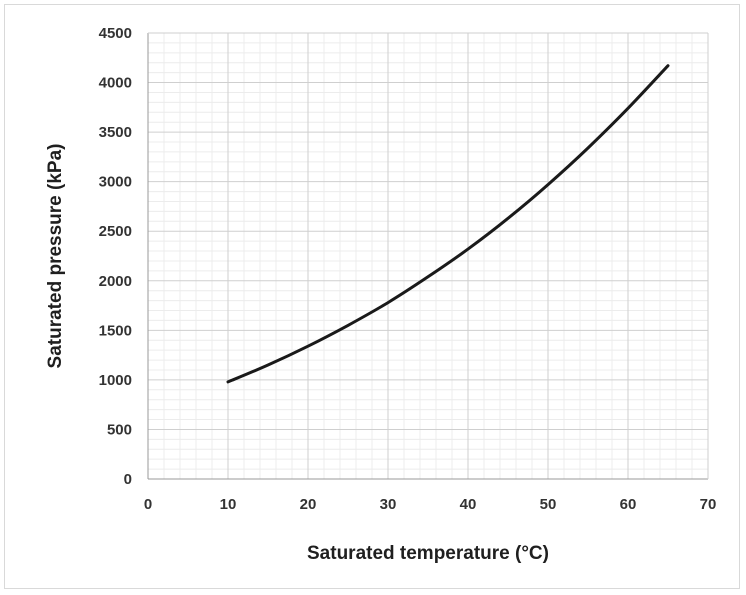  Describe the element at coordinates (628, 504) in the screenshot. I see `x-tick-label: 60` at that location.